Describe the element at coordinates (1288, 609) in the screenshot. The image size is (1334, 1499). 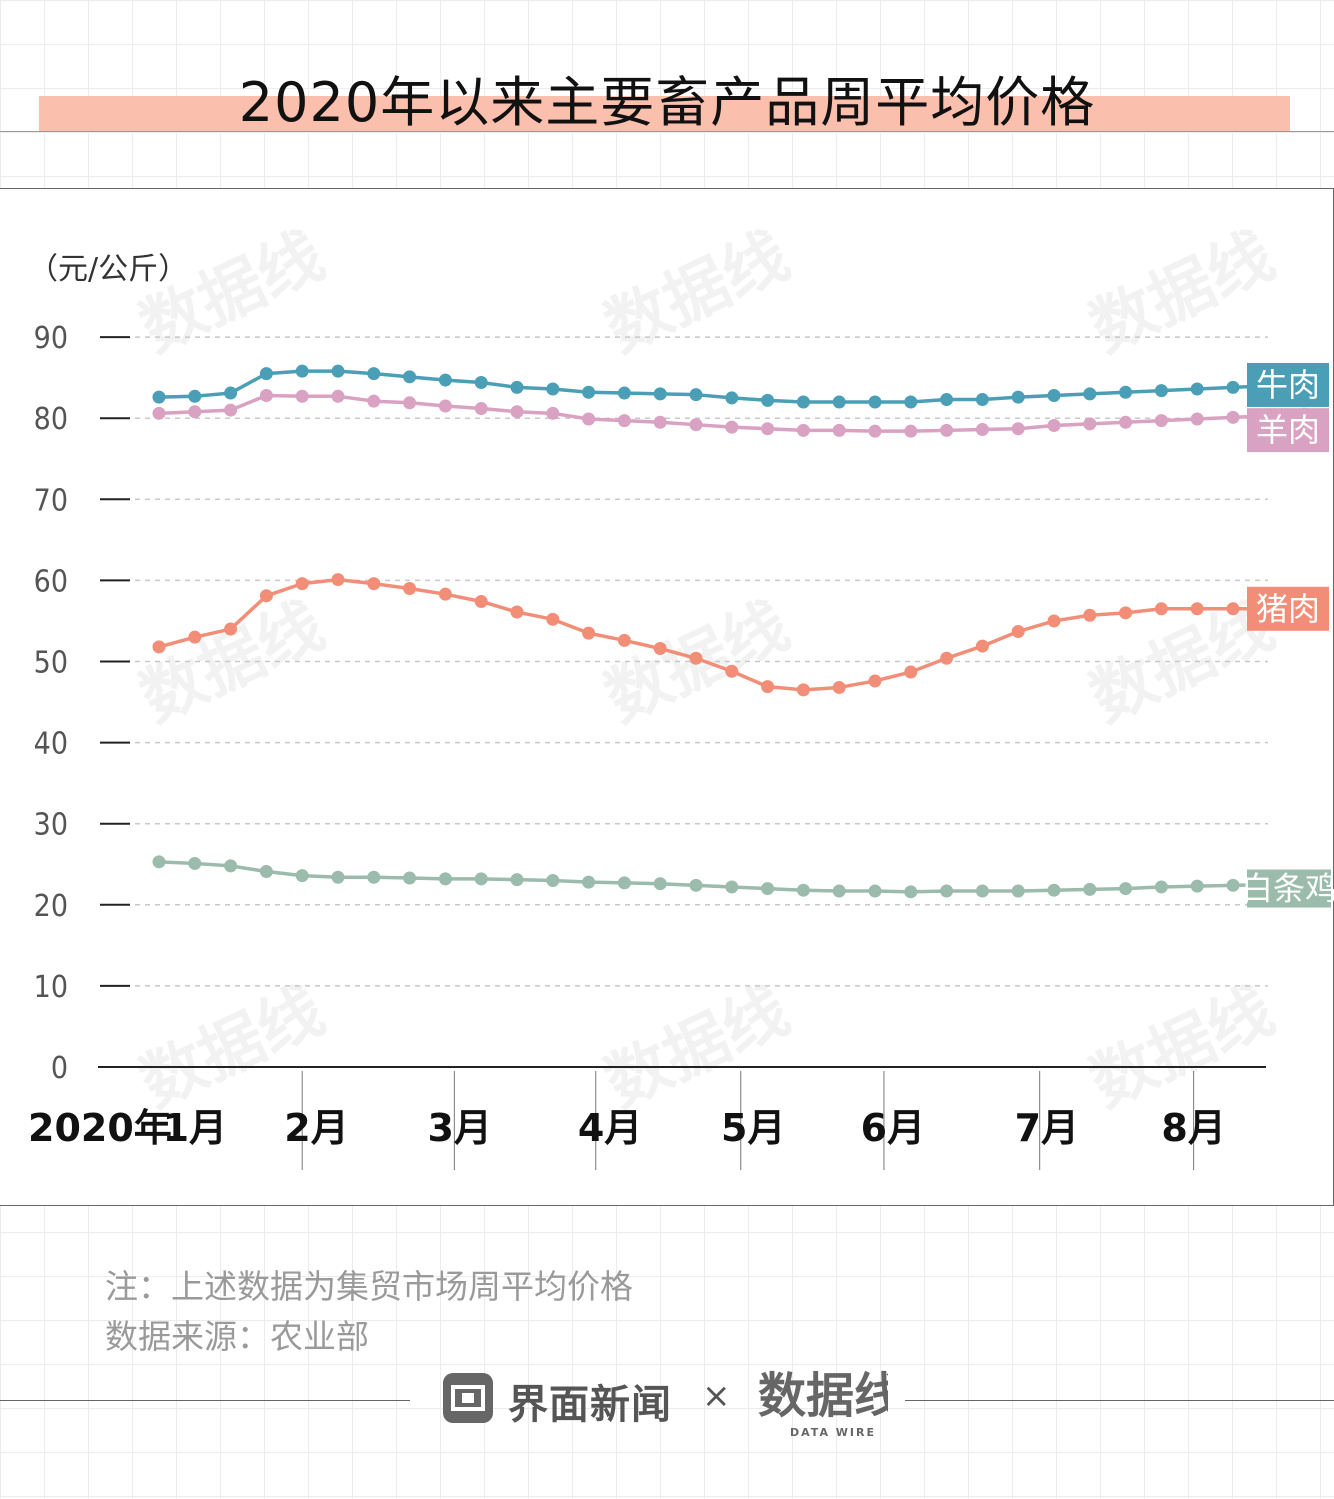
I see `series-label: 猪肉` at that location.